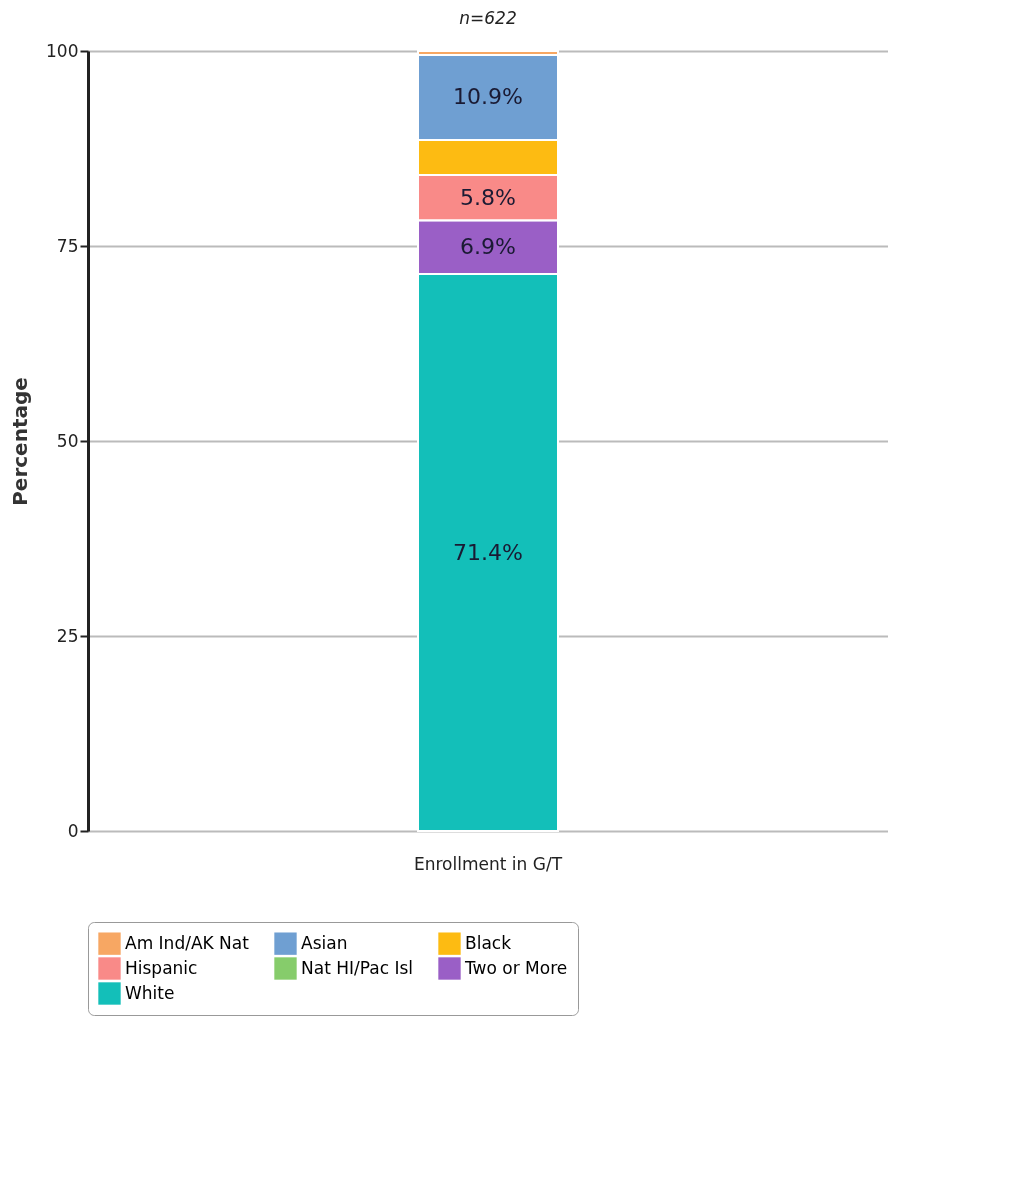  I want to click on y-tick-label: 100, so click(62, 50).